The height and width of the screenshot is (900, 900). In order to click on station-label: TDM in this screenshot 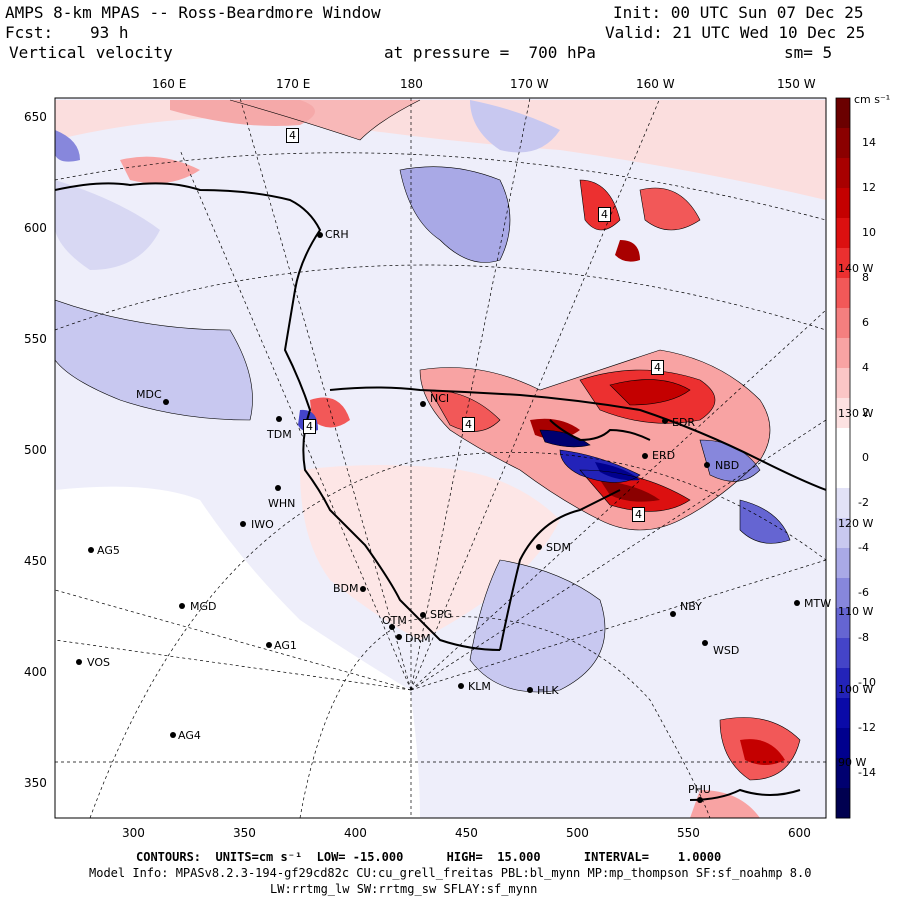, I will do `click(279, 434)`.